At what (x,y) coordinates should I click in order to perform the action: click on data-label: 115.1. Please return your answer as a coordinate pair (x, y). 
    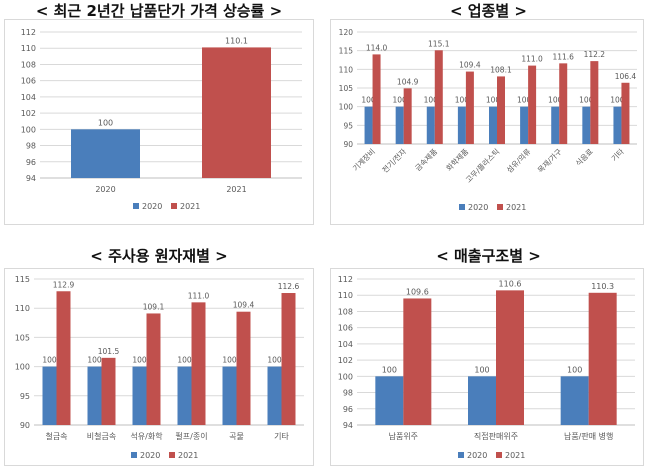
    Looking at the image, I should click on (439, 43).